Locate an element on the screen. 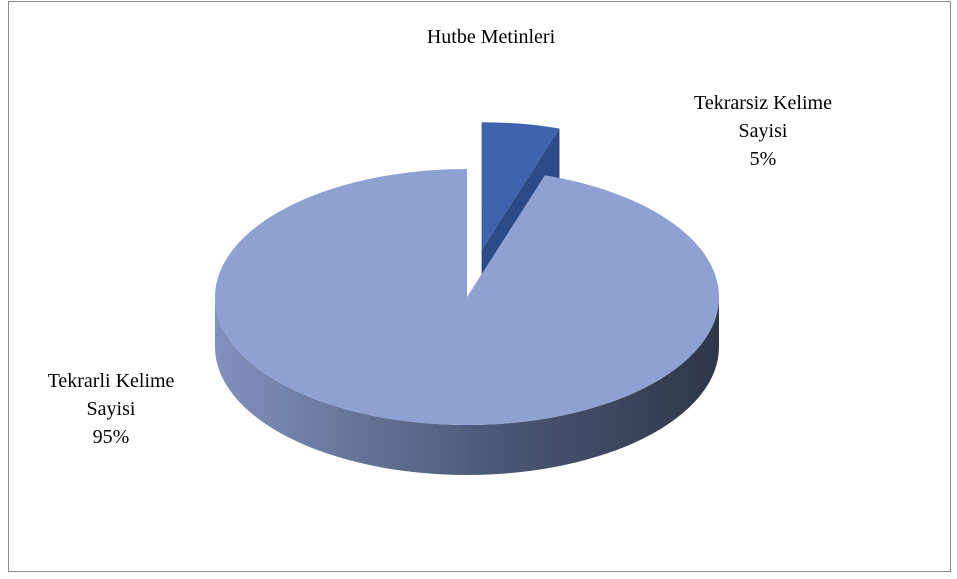 This screenshot has width=957, height=579. data-label: Tekrarli Kelime Sayisi 95% is located at coordinates (111, 409).